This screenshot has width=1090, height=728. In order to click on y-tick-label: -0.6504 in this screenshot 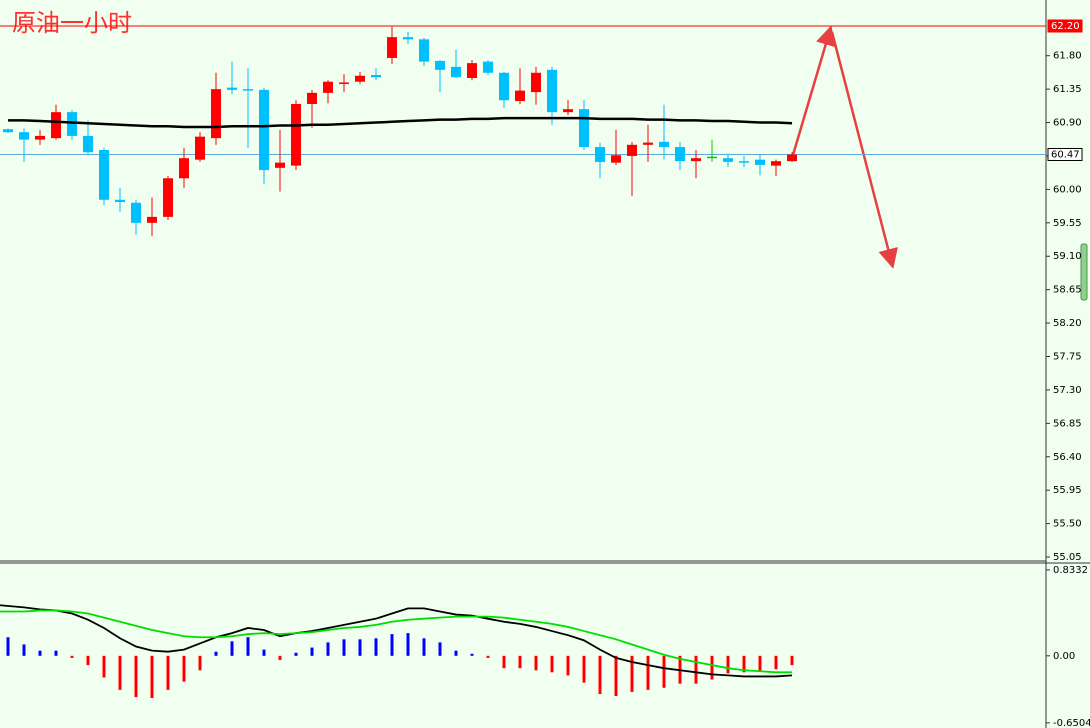, I will do `click(1071, 723)`.